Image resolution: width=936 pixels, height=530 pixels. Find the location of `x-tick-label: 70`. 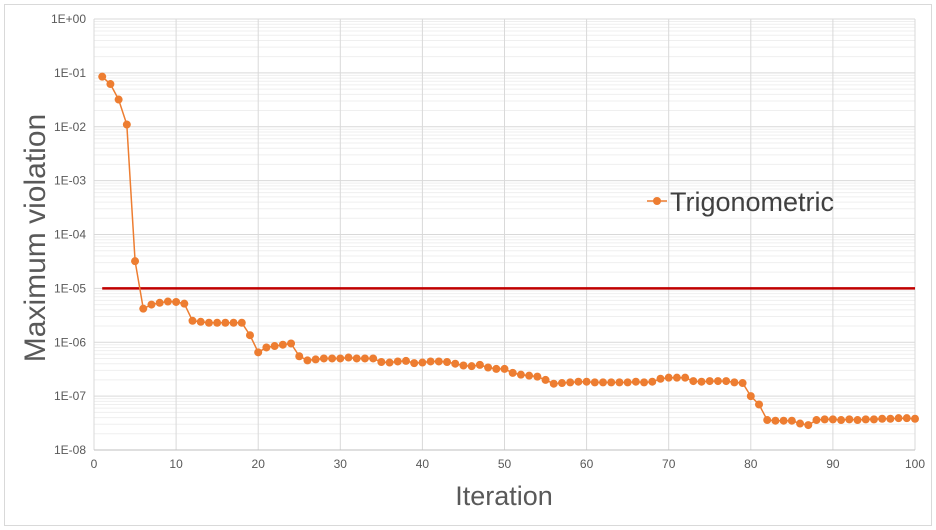

x-tick-label: 70 is located at coordinates (669, 464).